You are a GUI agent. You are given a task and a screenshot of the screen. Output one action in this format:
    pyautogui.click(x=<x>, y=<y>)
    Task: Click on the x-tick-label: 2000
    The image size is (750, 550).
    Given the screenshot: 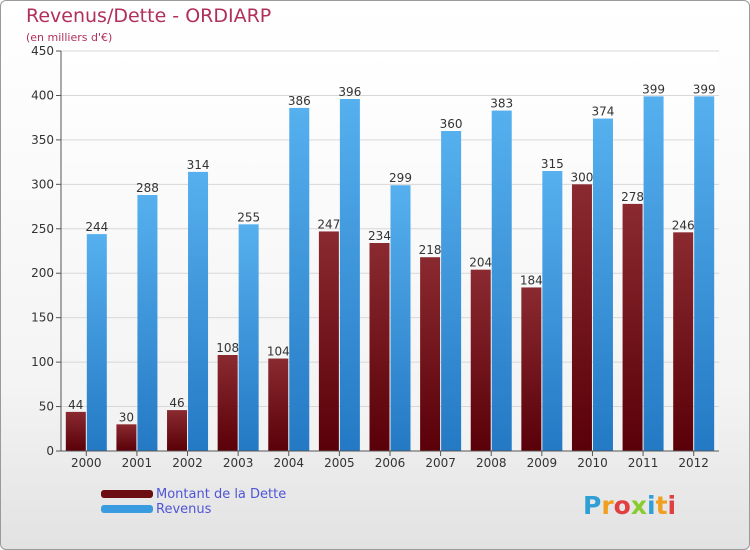 What is the action you would take?
    pyautogui.click(x=86, y=463)
    